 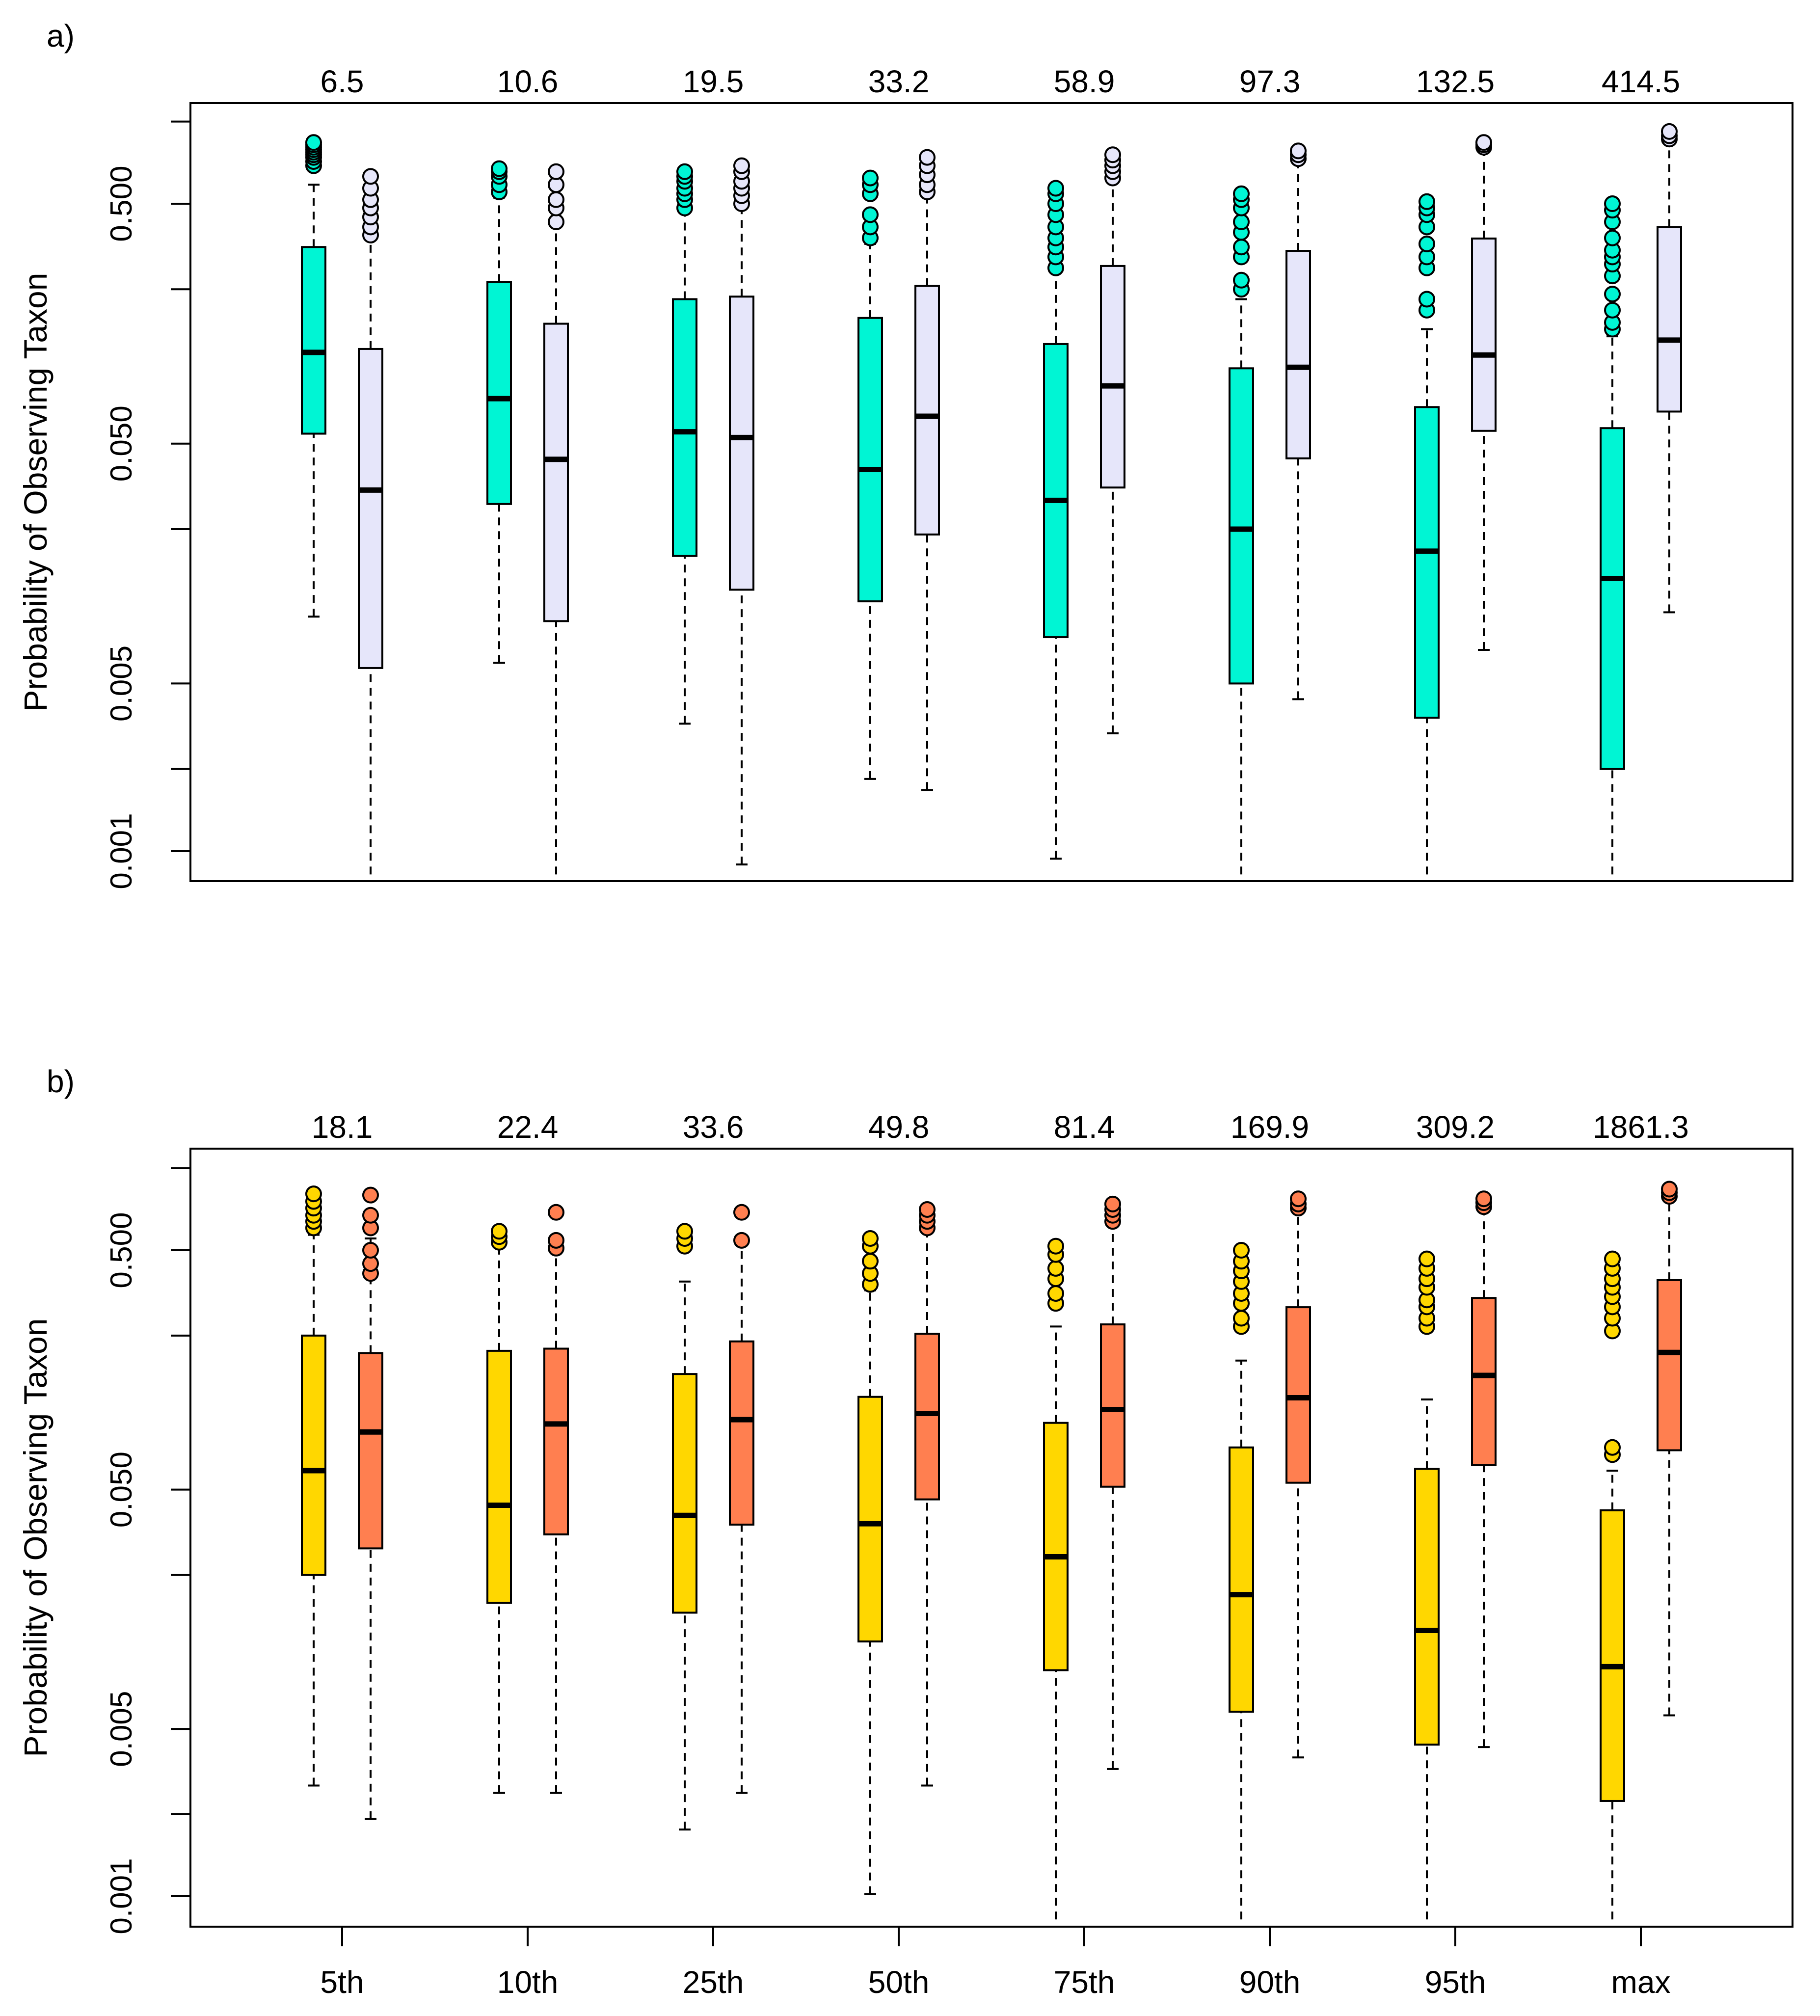 I want to click on box-series-2-5th, so click(x=370, y=1503).